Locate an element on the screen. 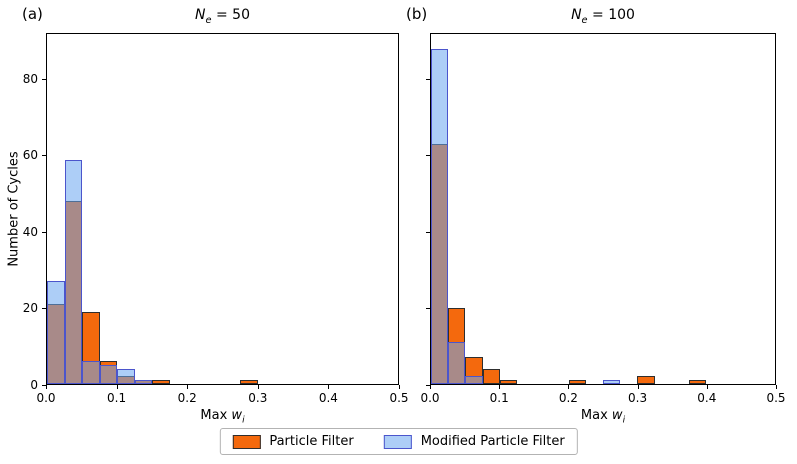 This screenshot has width=797, height=464. panel-title-a: Ne = 50 is located at coordinates (222, 16).